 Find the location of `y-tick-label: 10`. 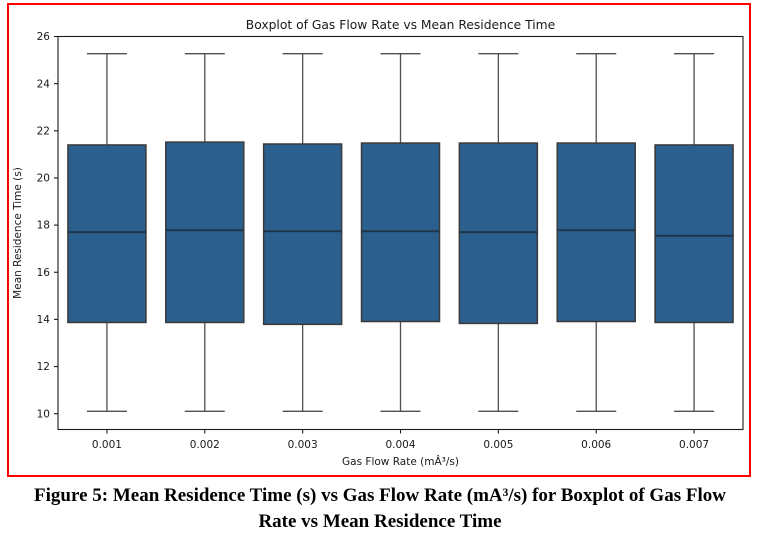

y-tick-label: 10 is located at coordinates (43, 414).